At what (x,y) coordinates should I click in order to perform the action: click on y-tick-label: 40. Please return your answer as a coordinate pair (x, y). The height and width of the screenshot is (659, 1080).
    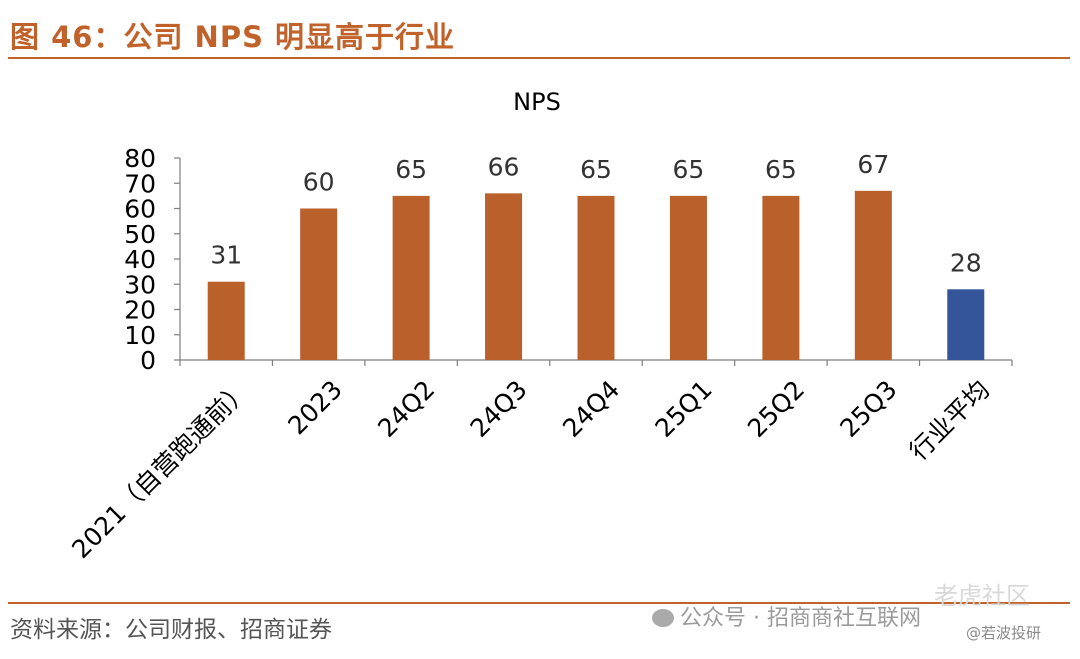
    Looking at the image, I should click on (140, 259).